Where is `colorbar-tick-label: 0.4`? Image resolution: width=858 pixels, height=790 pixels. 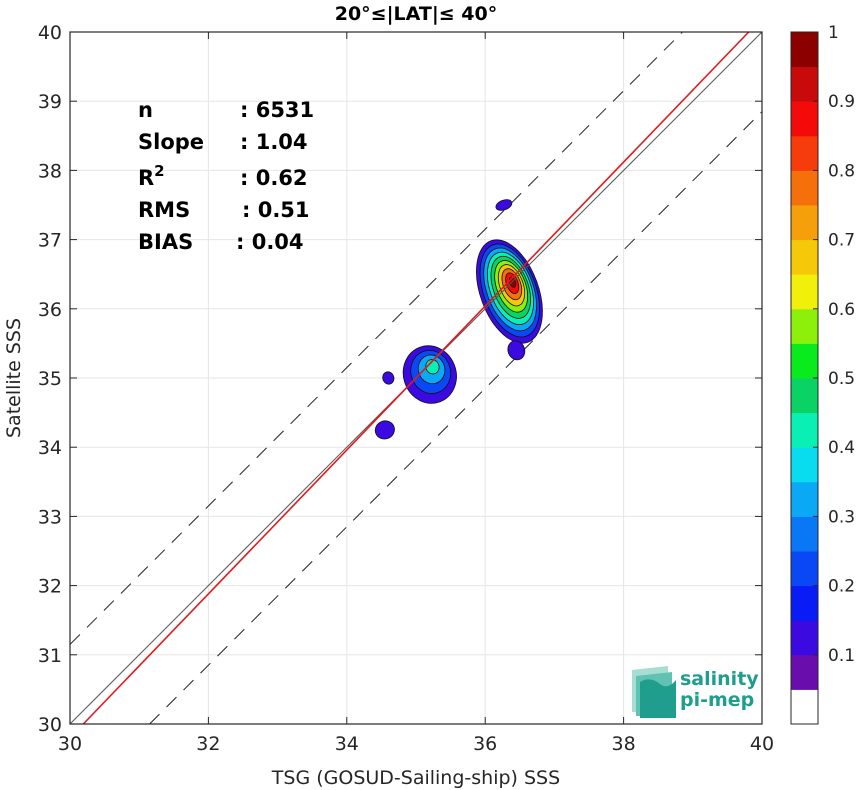
colorbar-tick-label: 0.4 is located at coordinates (841, 448).